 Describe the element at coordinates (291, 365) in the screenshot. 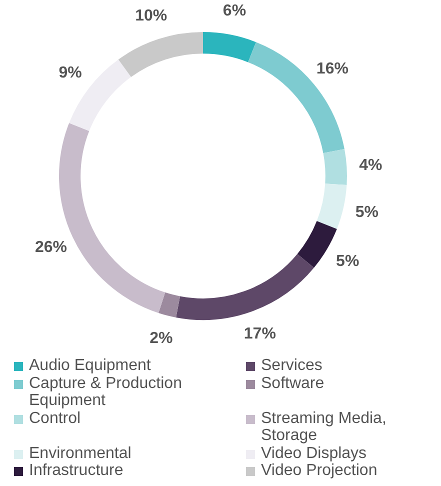

I see `legend-label: Services` at that location.